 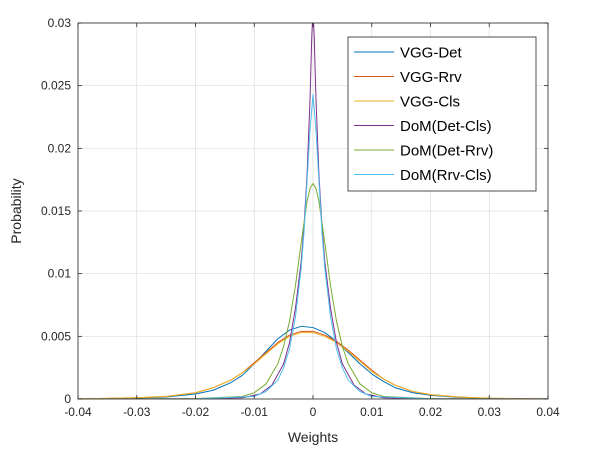 I want to click on x-tick-label: 0.03, so click(x=490, y=412).